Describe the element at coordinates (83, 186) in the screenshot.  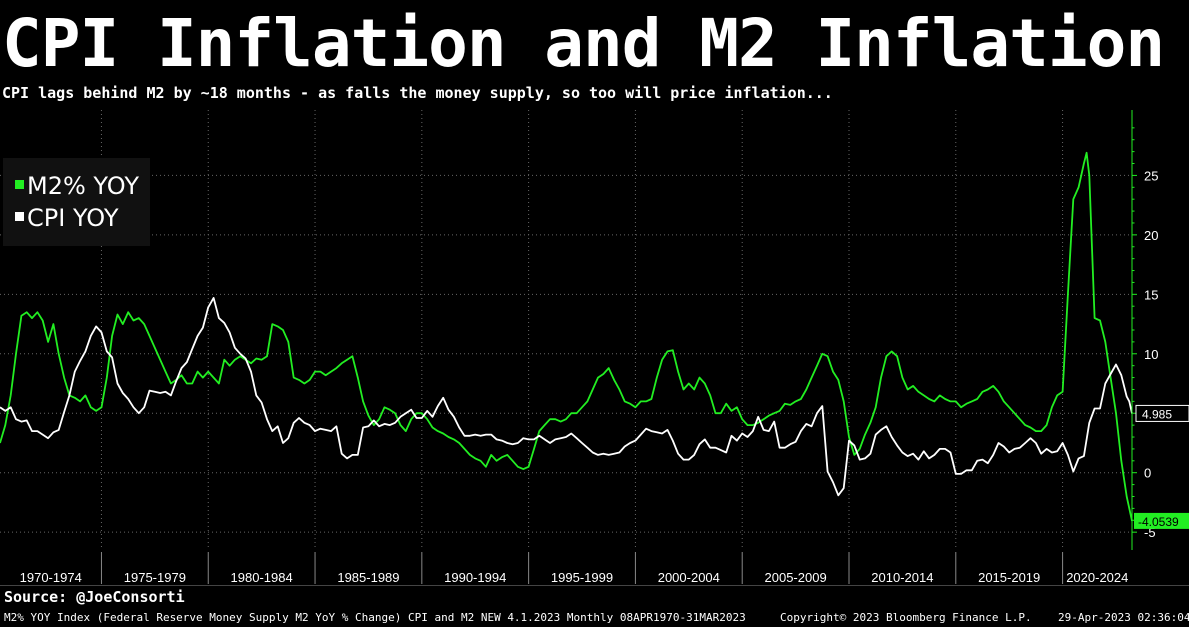
I see `legend-label-m2: M2% YOY` at that location.